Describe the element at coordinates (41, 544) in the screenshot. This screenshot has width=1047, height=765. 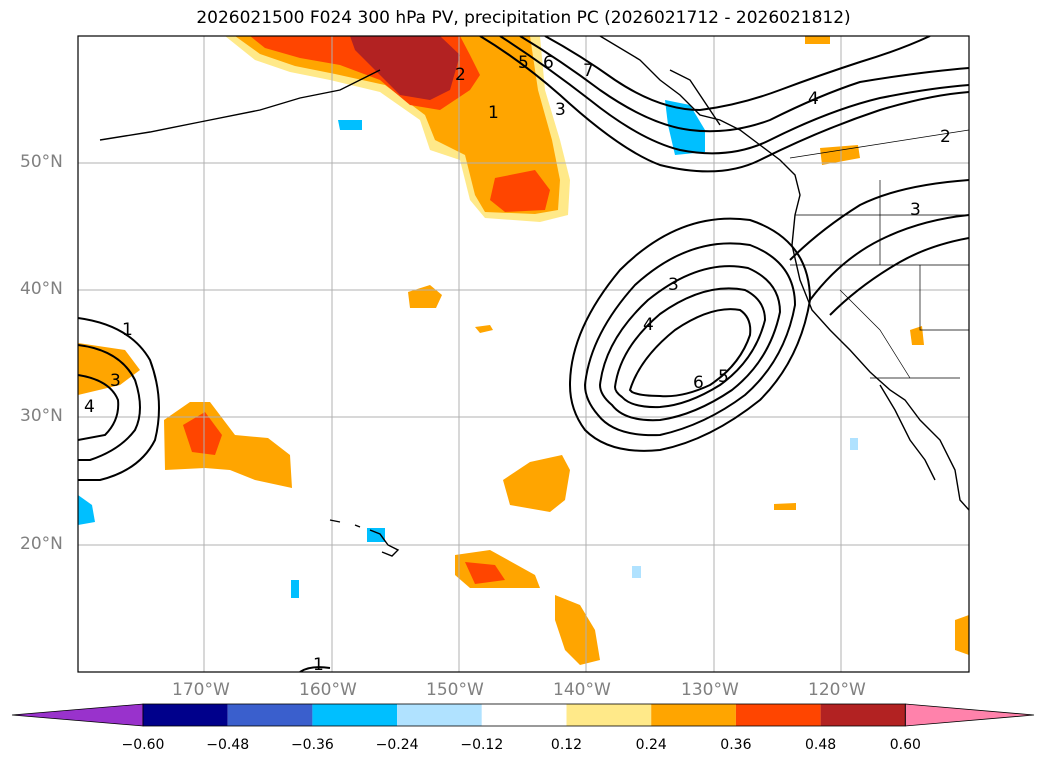
I see `lat-label-20: 20°N` at that location.